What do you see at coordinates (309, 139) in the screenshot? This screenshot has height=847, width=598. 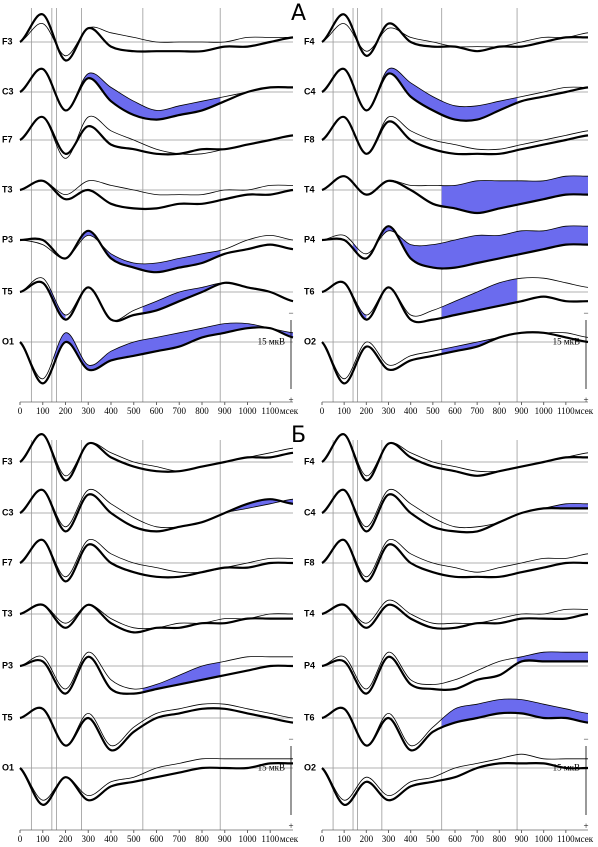 I see `channel-label: F8` at bounding box center [309, 139].